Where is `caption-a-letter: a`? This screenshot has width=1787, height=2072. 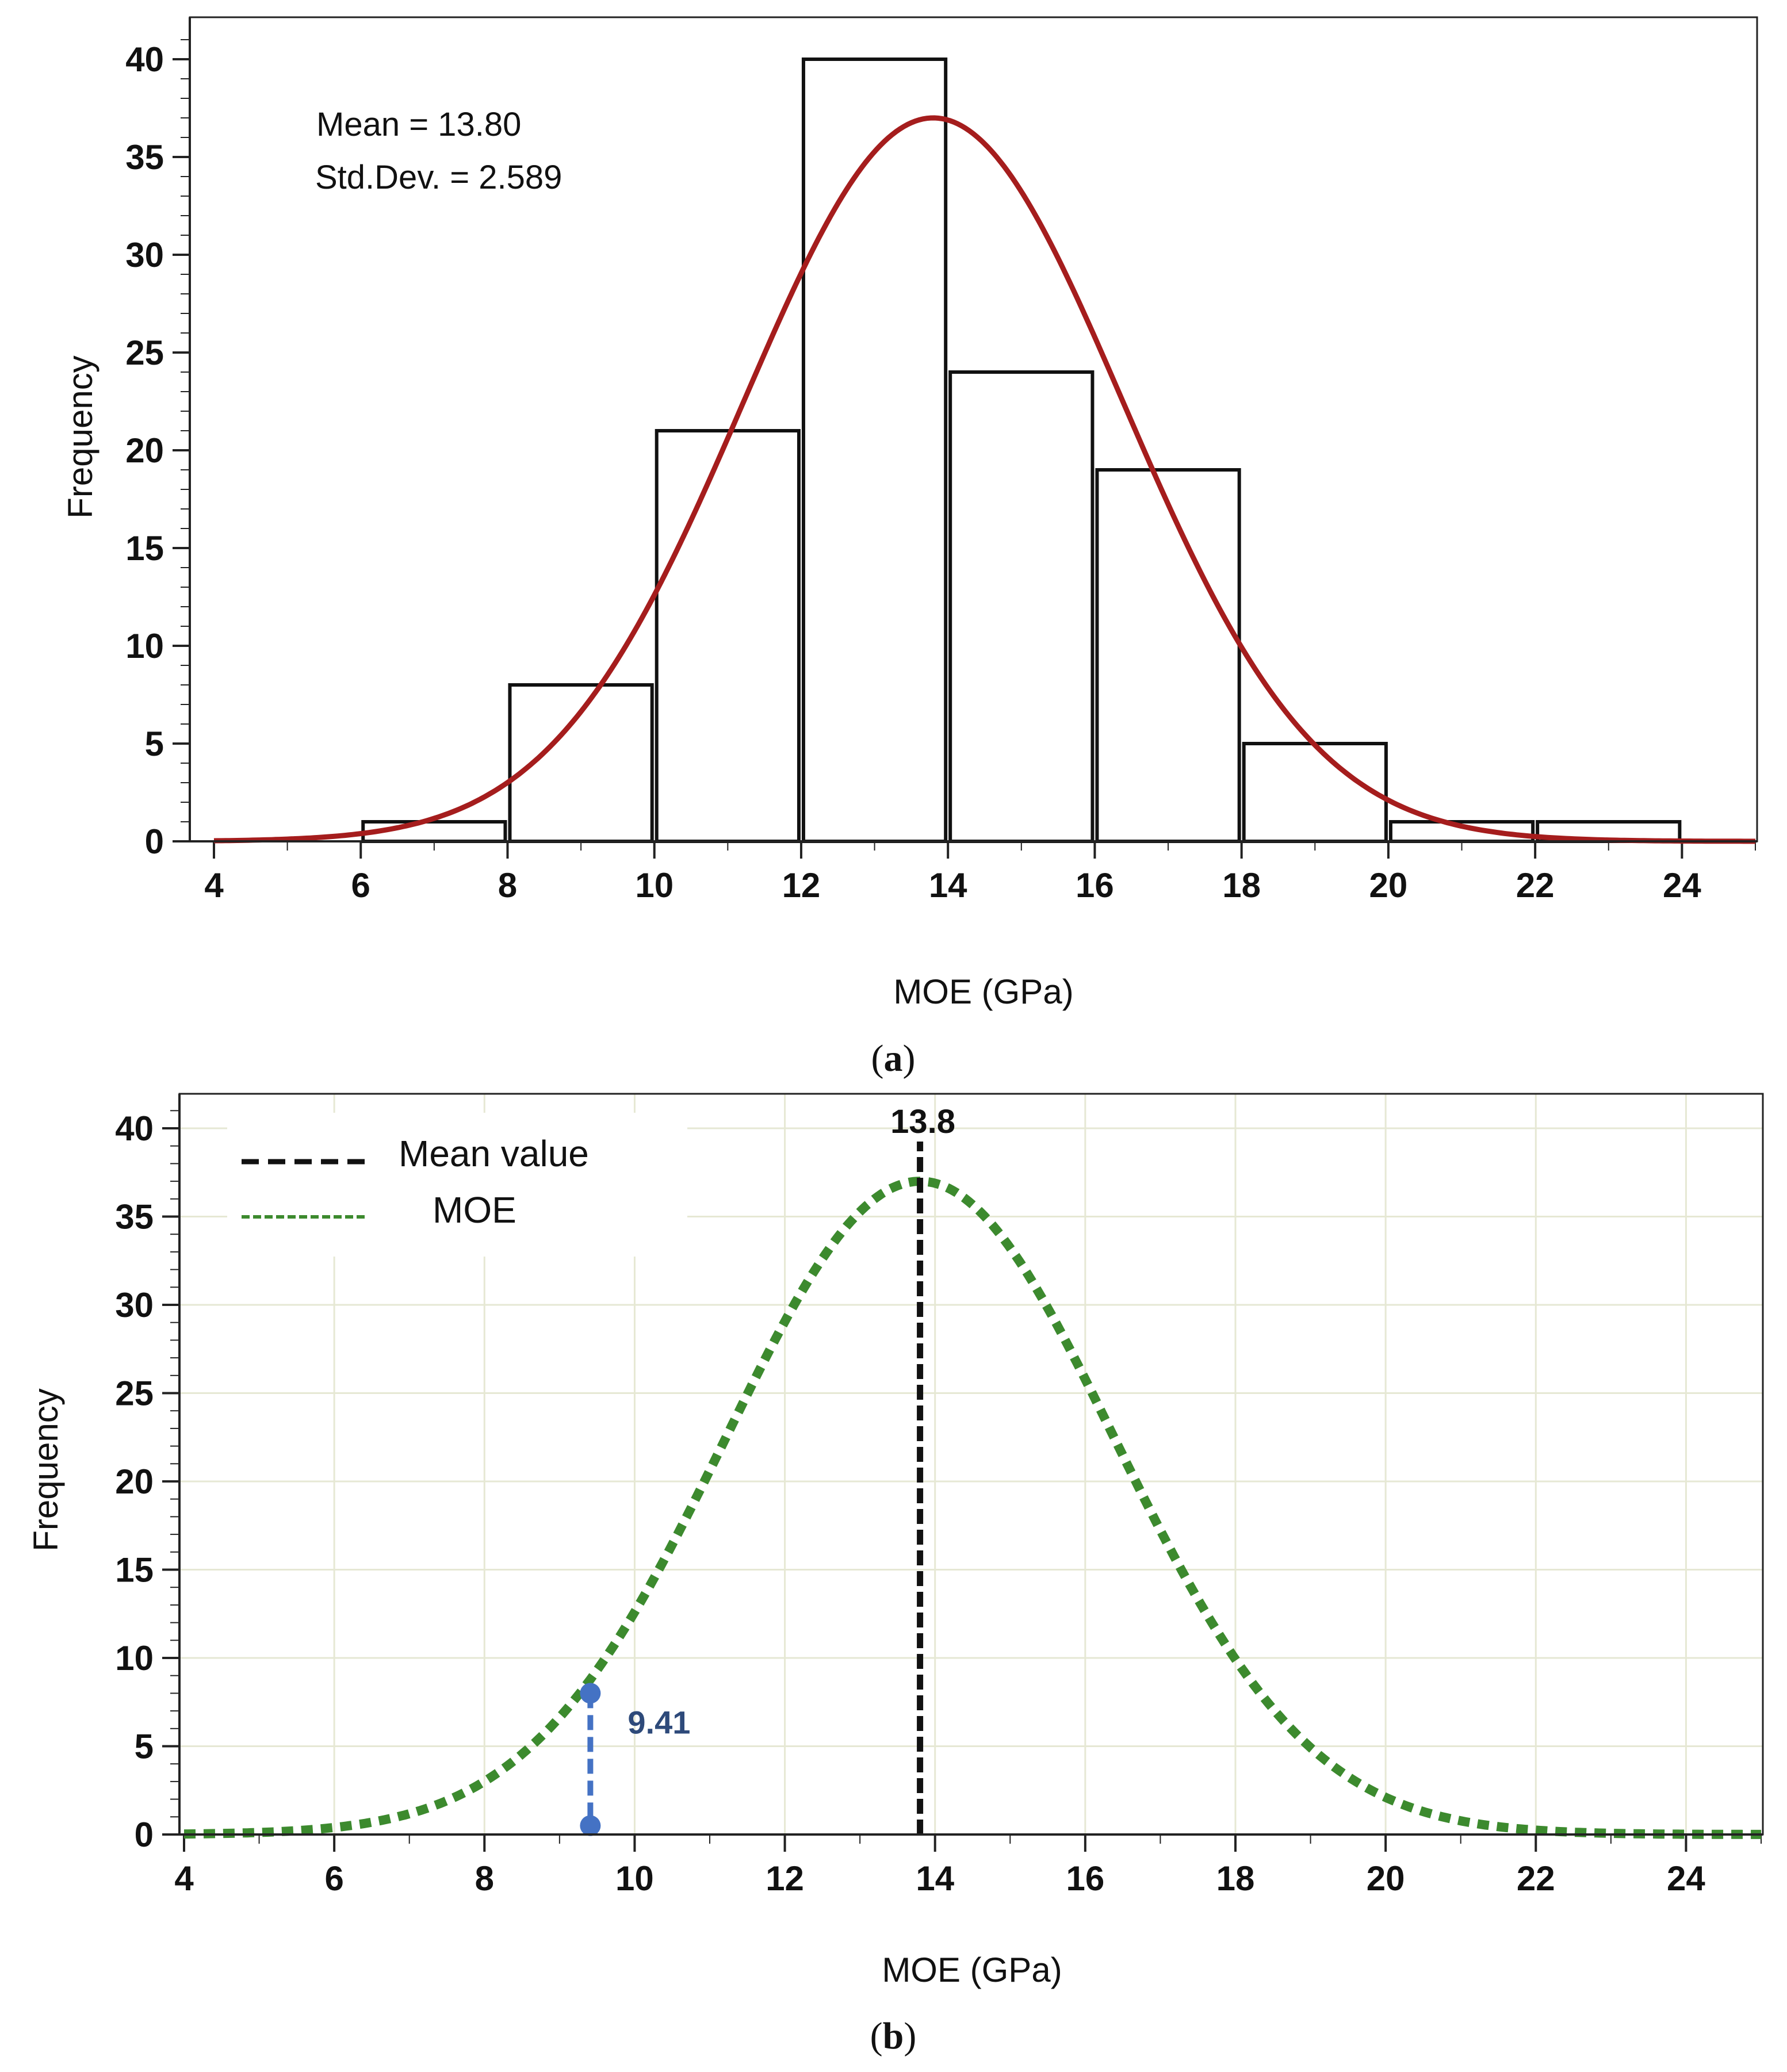
caption-a-letter: a is located at coordinates (893, 1058).